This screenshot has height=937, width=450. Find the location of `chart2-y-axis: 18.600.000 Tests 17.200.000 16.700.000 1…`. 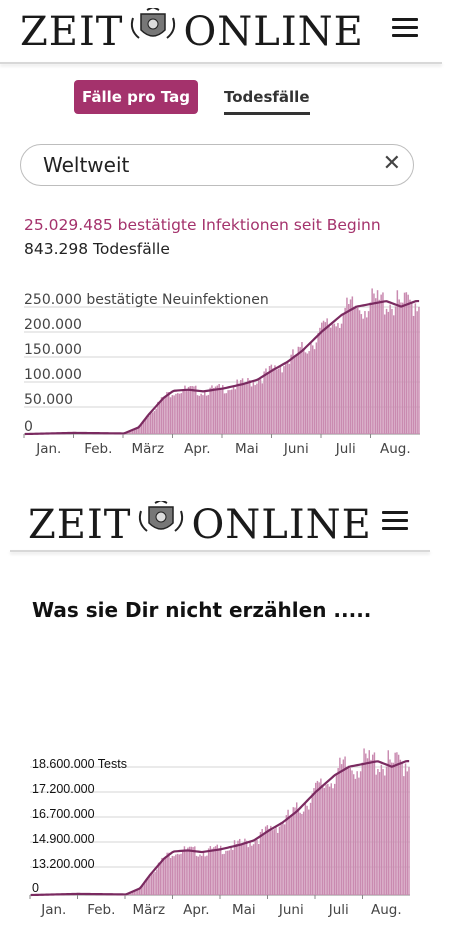

chart2-y-axis: 18.600.000 Tests 17.200.000 16.700.000 1… is located at coordinates (79, 826).